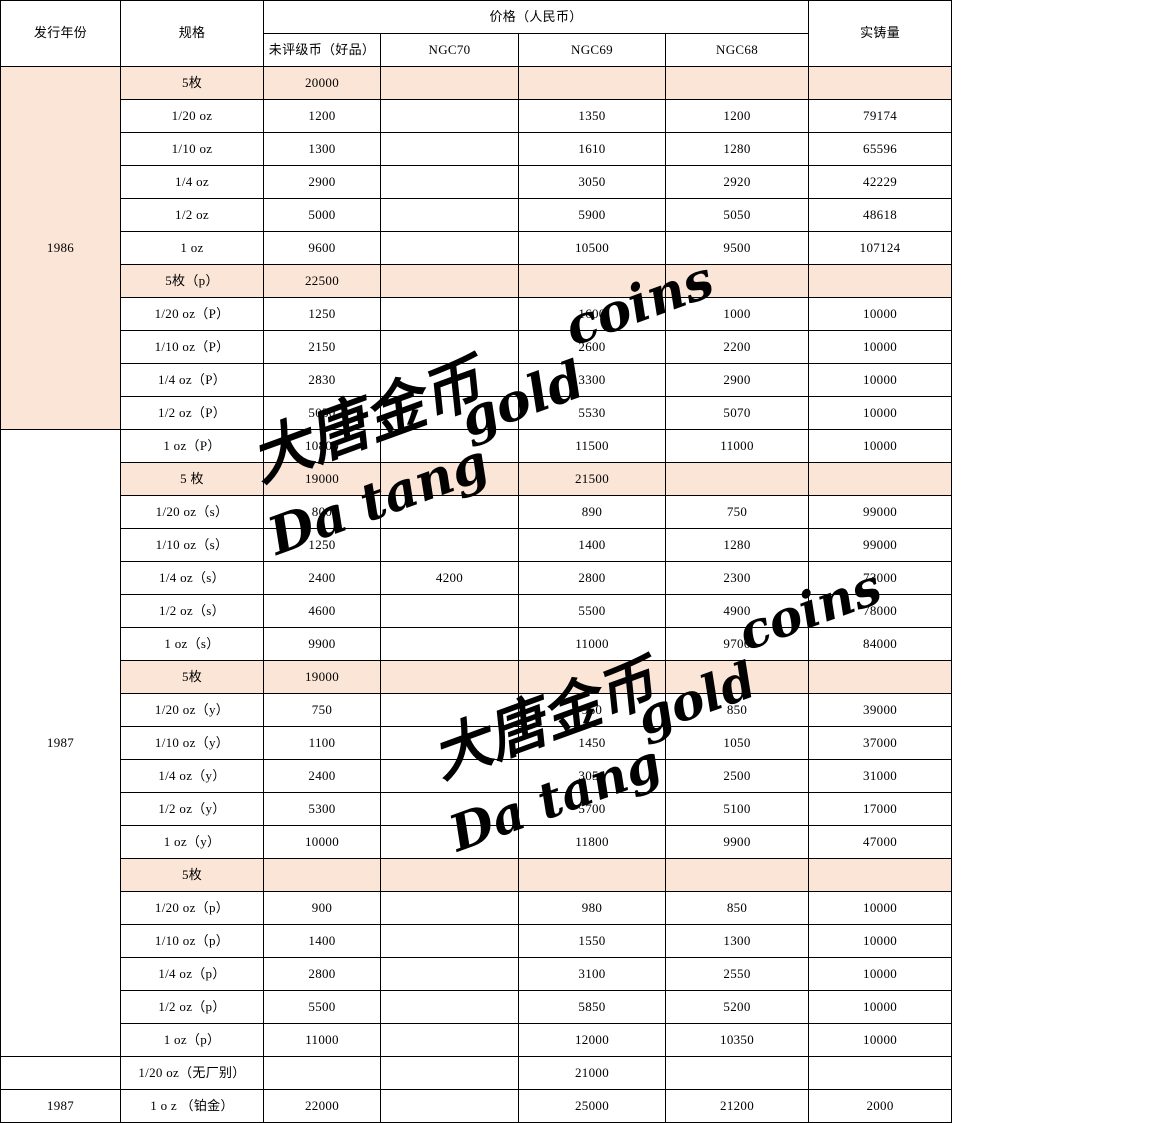 The width and height of the screenshot is (1152, 1123). I want to click on price-ngc68-cell: 4900, so click(737, 611).